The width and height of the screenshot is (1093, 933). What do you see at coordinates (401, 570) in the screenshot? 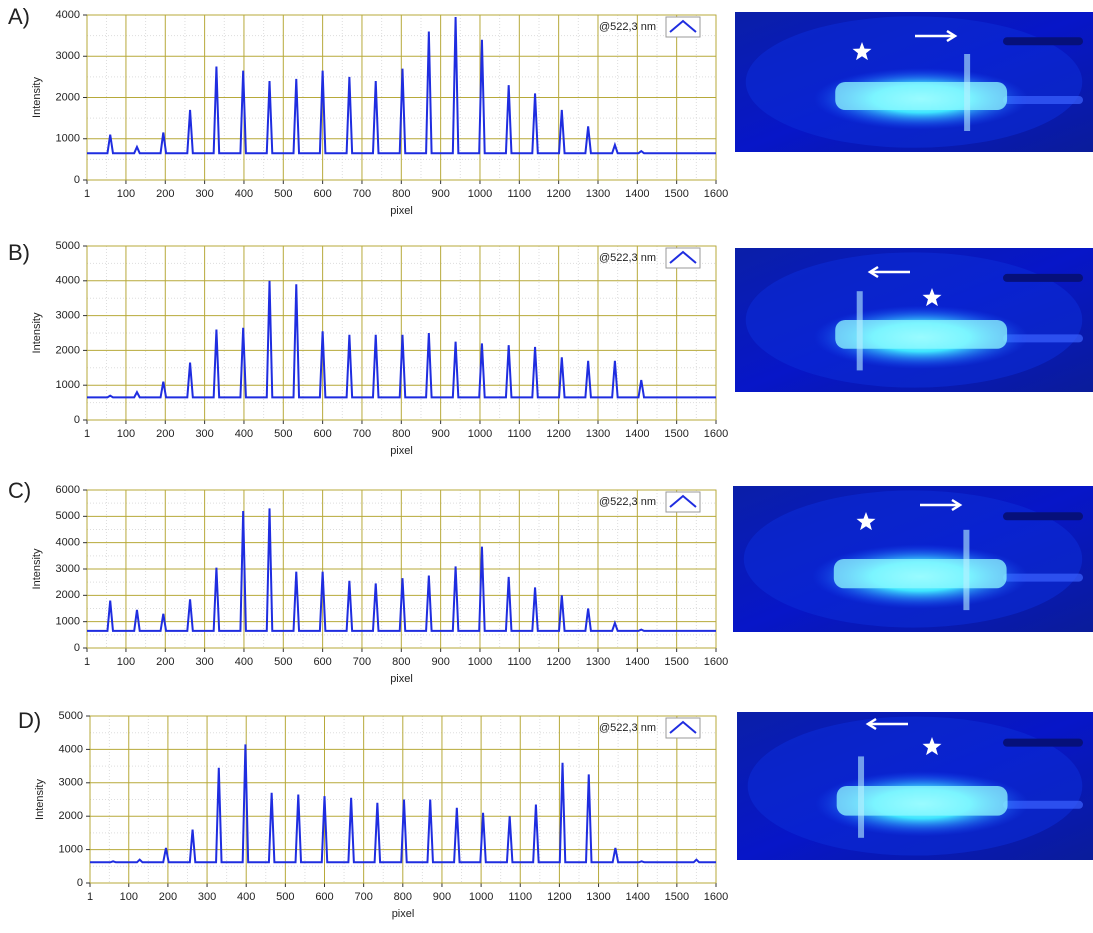
I see `data-line` at bounding box center [401, 570].